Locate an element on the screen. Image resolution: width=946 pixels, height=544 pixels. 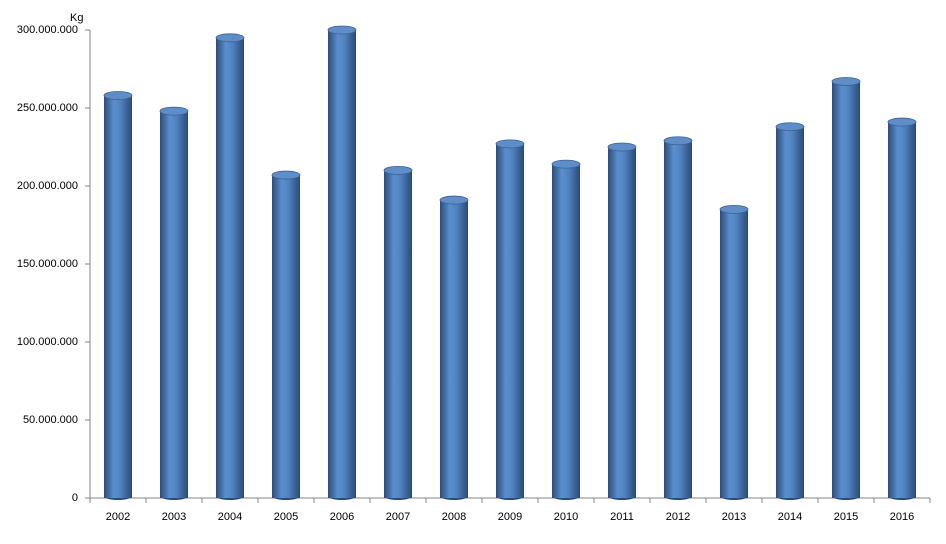
x-tick-label: 2005 is located at coordinates (286, 517).